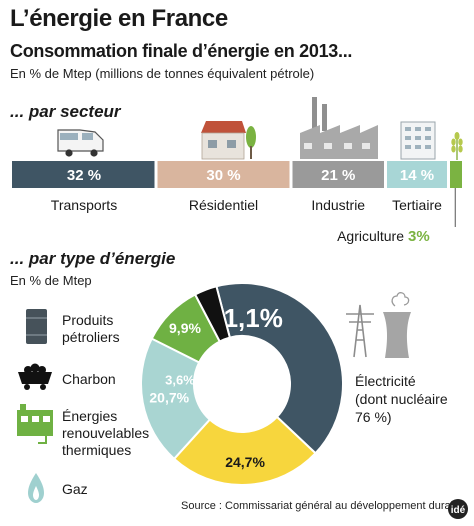  Describe the element at coordinates (91, 328) in the screenshot. I see `legend-petroleum-label: Produits pétroliers` at that location.